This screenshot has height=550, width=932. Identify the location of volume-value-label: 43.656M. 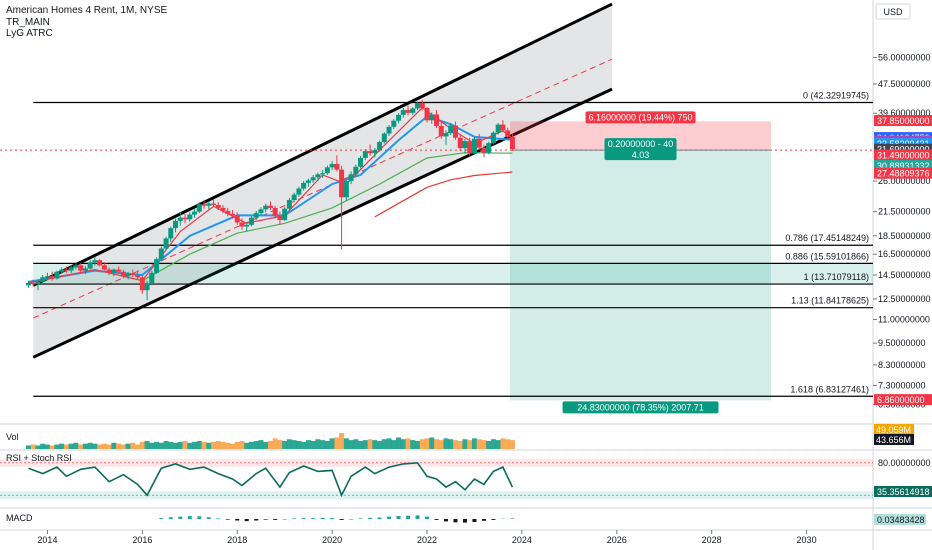
(893, 440).